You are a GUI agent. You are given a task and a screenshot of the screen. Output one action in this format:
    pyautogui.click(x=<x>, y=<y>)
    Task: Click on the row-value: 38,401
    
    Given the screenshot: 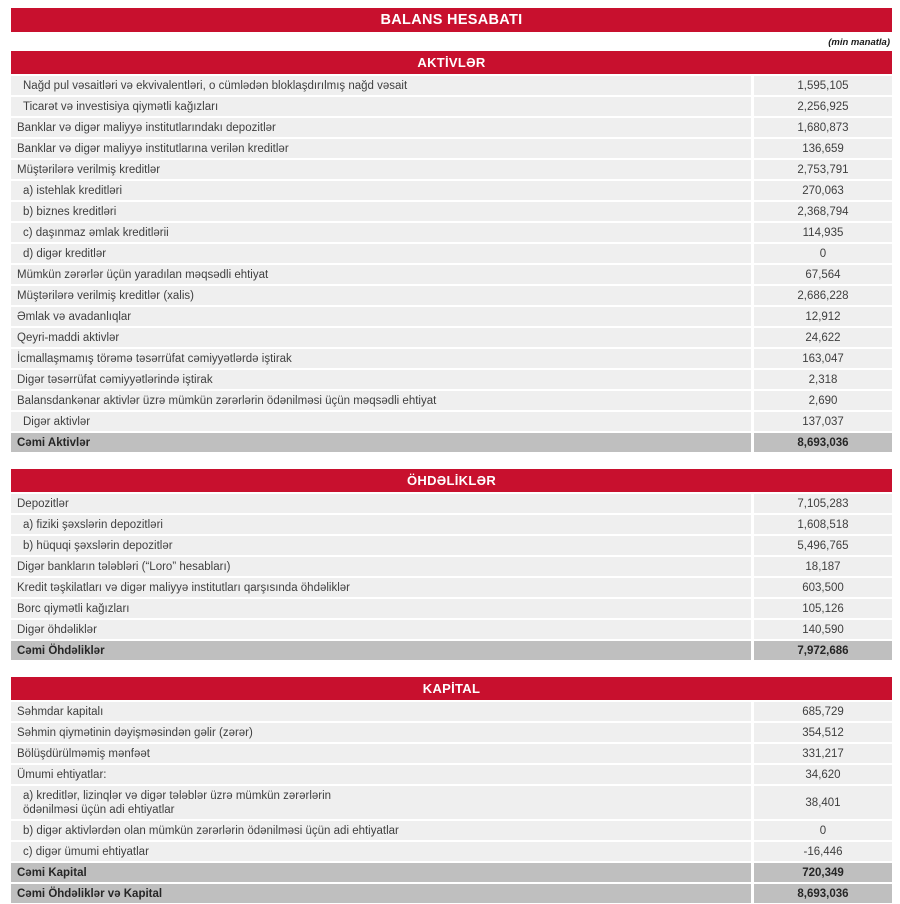 What is the action you would take?
    pyautogui.click(x=823, y=802)
    